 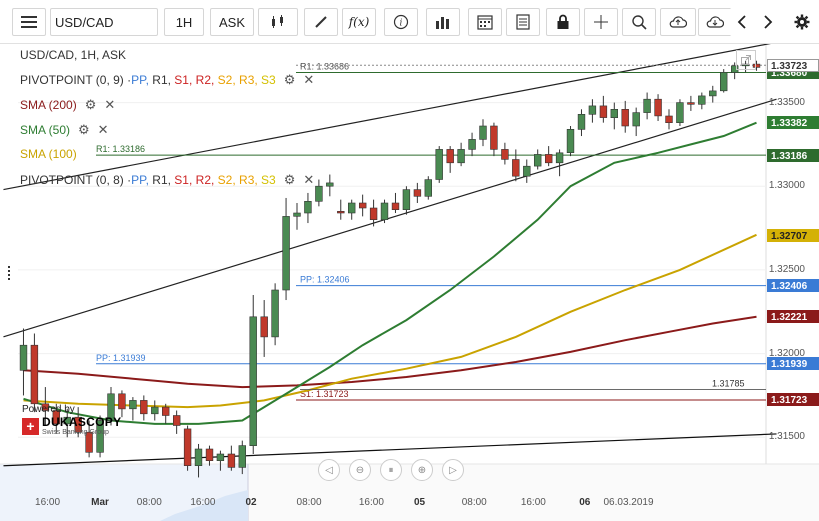 I want to click on timeframe-select: 1H, so click(x=184, y=22).